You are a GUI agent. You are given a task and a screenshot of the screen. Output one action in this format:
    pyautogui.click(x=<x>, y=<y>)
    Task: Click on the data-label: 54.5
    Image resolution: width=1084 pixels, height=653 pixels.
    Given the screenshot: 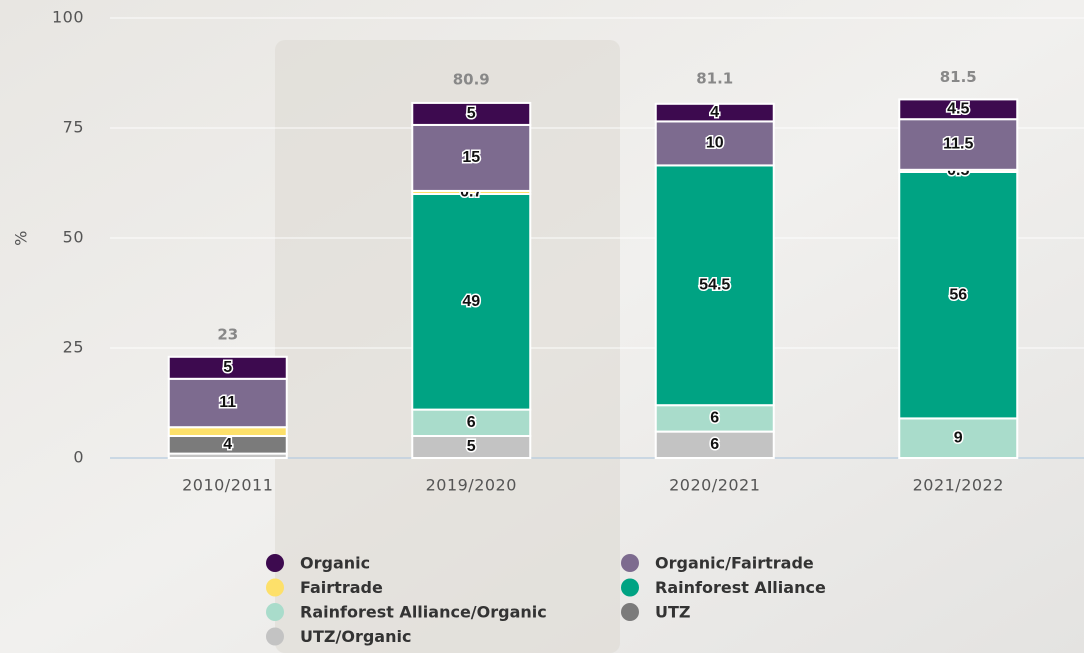 What is the action you would take?
    pyautogui.click(x=714, y=285)
    